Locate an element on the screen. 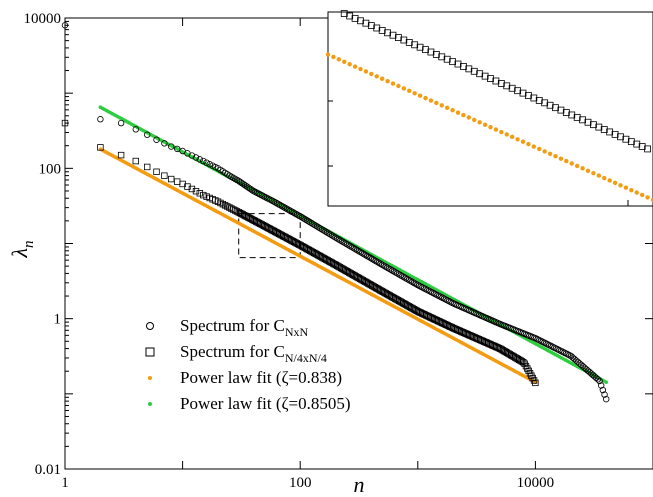 This screenshot has height=497, width=653. legend-marker-dot is located at coordinates (150, 404).